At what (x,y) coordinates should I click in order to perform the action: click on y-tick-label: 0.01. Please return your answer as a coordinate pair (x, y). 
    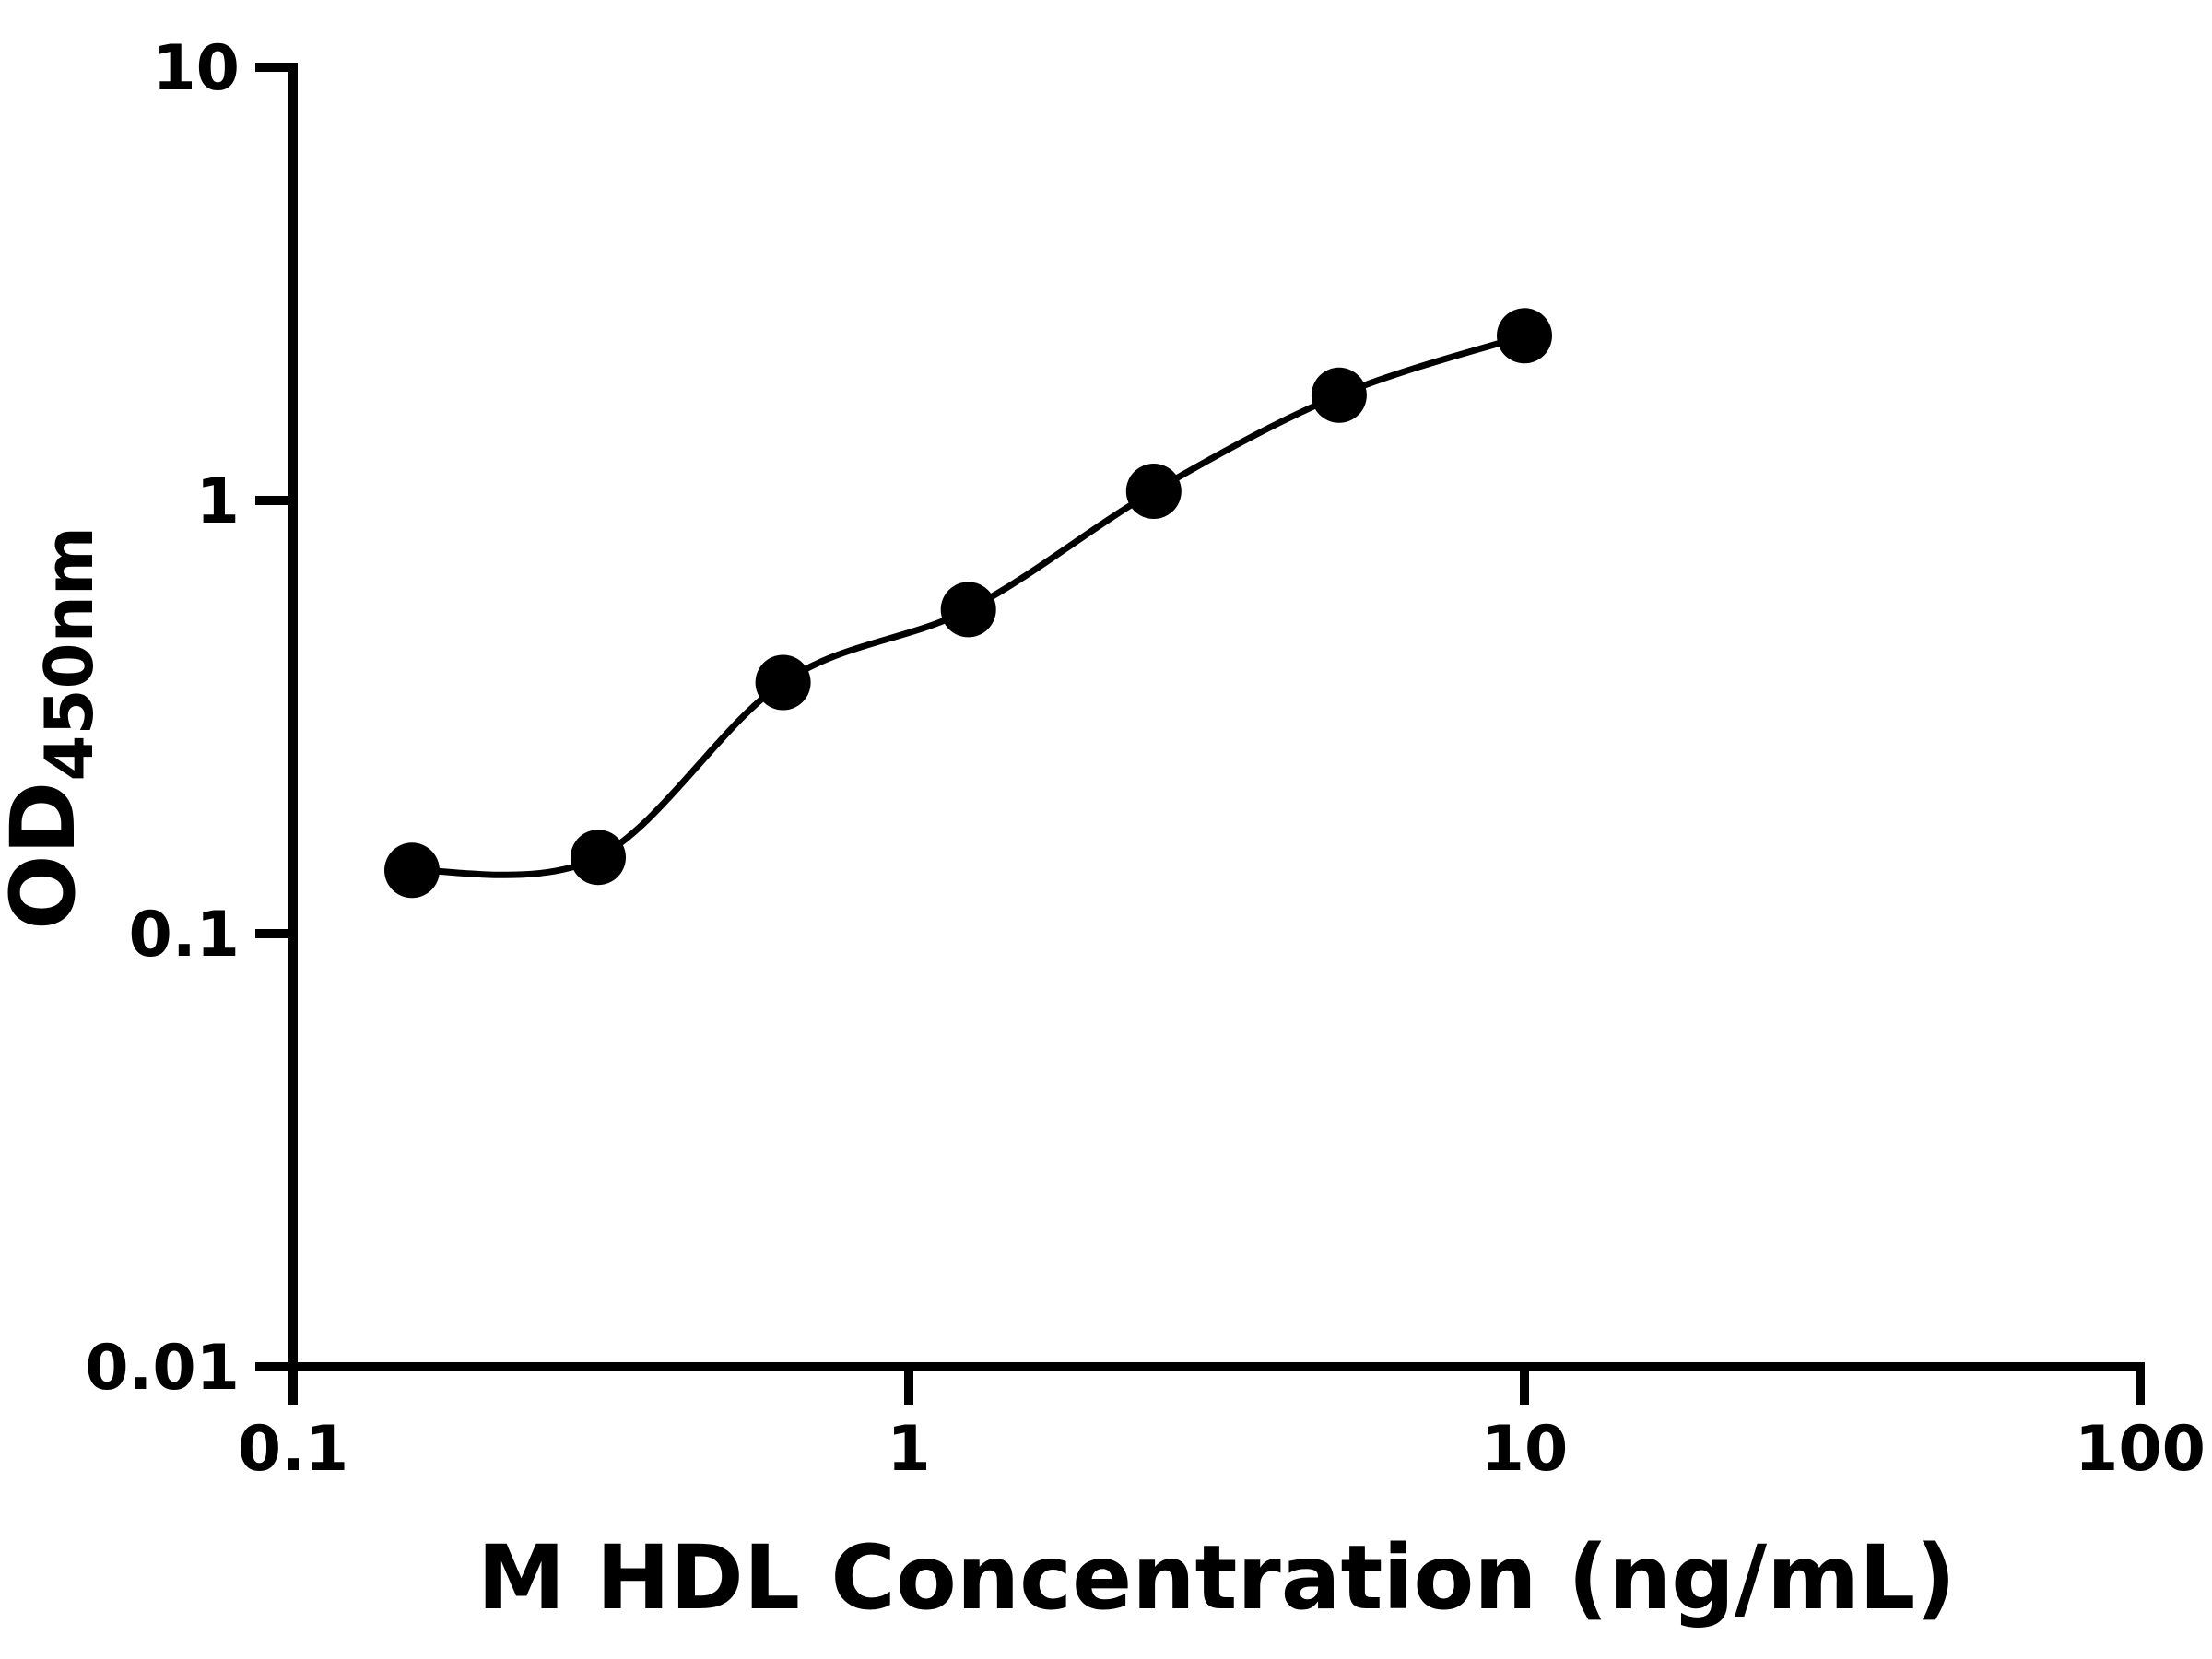
    Looking at the image, I should click on (162, 1368).